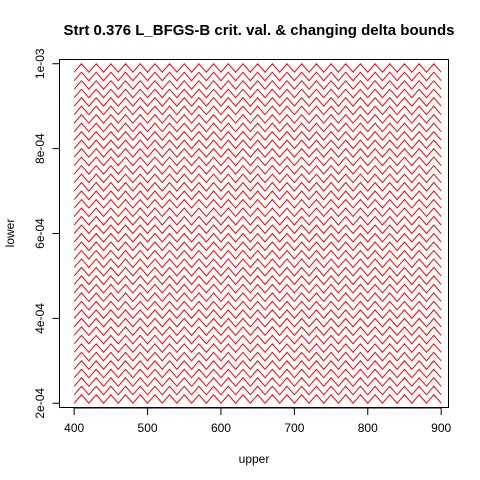  What do you see at coordinates (40, 148) in the screenshot?
I see `y-tick-label: 8e-04` at bounding box center [40, 148].